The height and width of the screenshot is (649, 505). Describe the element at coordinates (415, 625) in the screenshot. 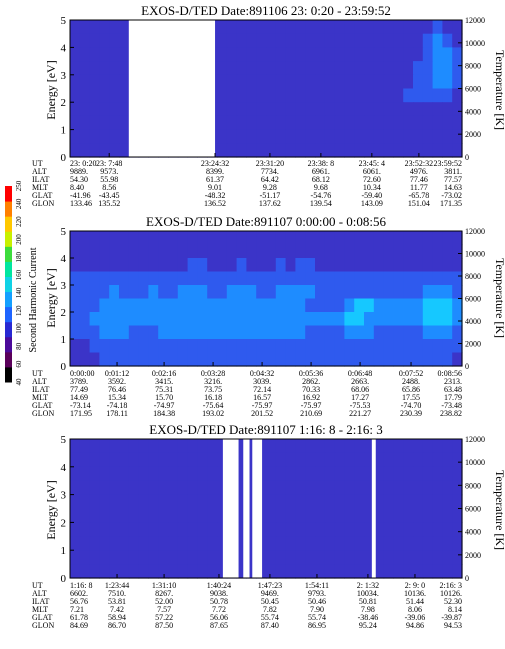

I see `xaxis-value: 94.86` at that location.